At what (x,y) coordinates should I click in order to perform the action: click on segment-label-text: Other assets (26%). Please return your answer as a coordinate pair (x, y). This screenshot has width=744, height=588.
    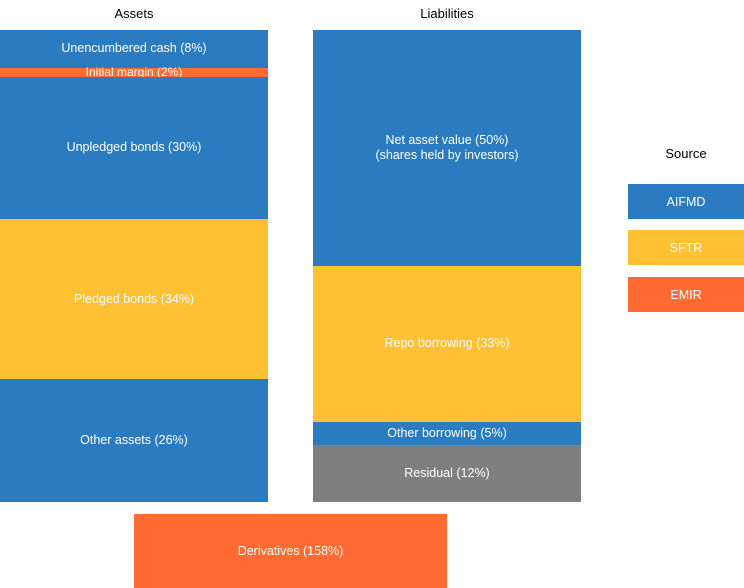
    Looking at the image, I should click on (134, 440).